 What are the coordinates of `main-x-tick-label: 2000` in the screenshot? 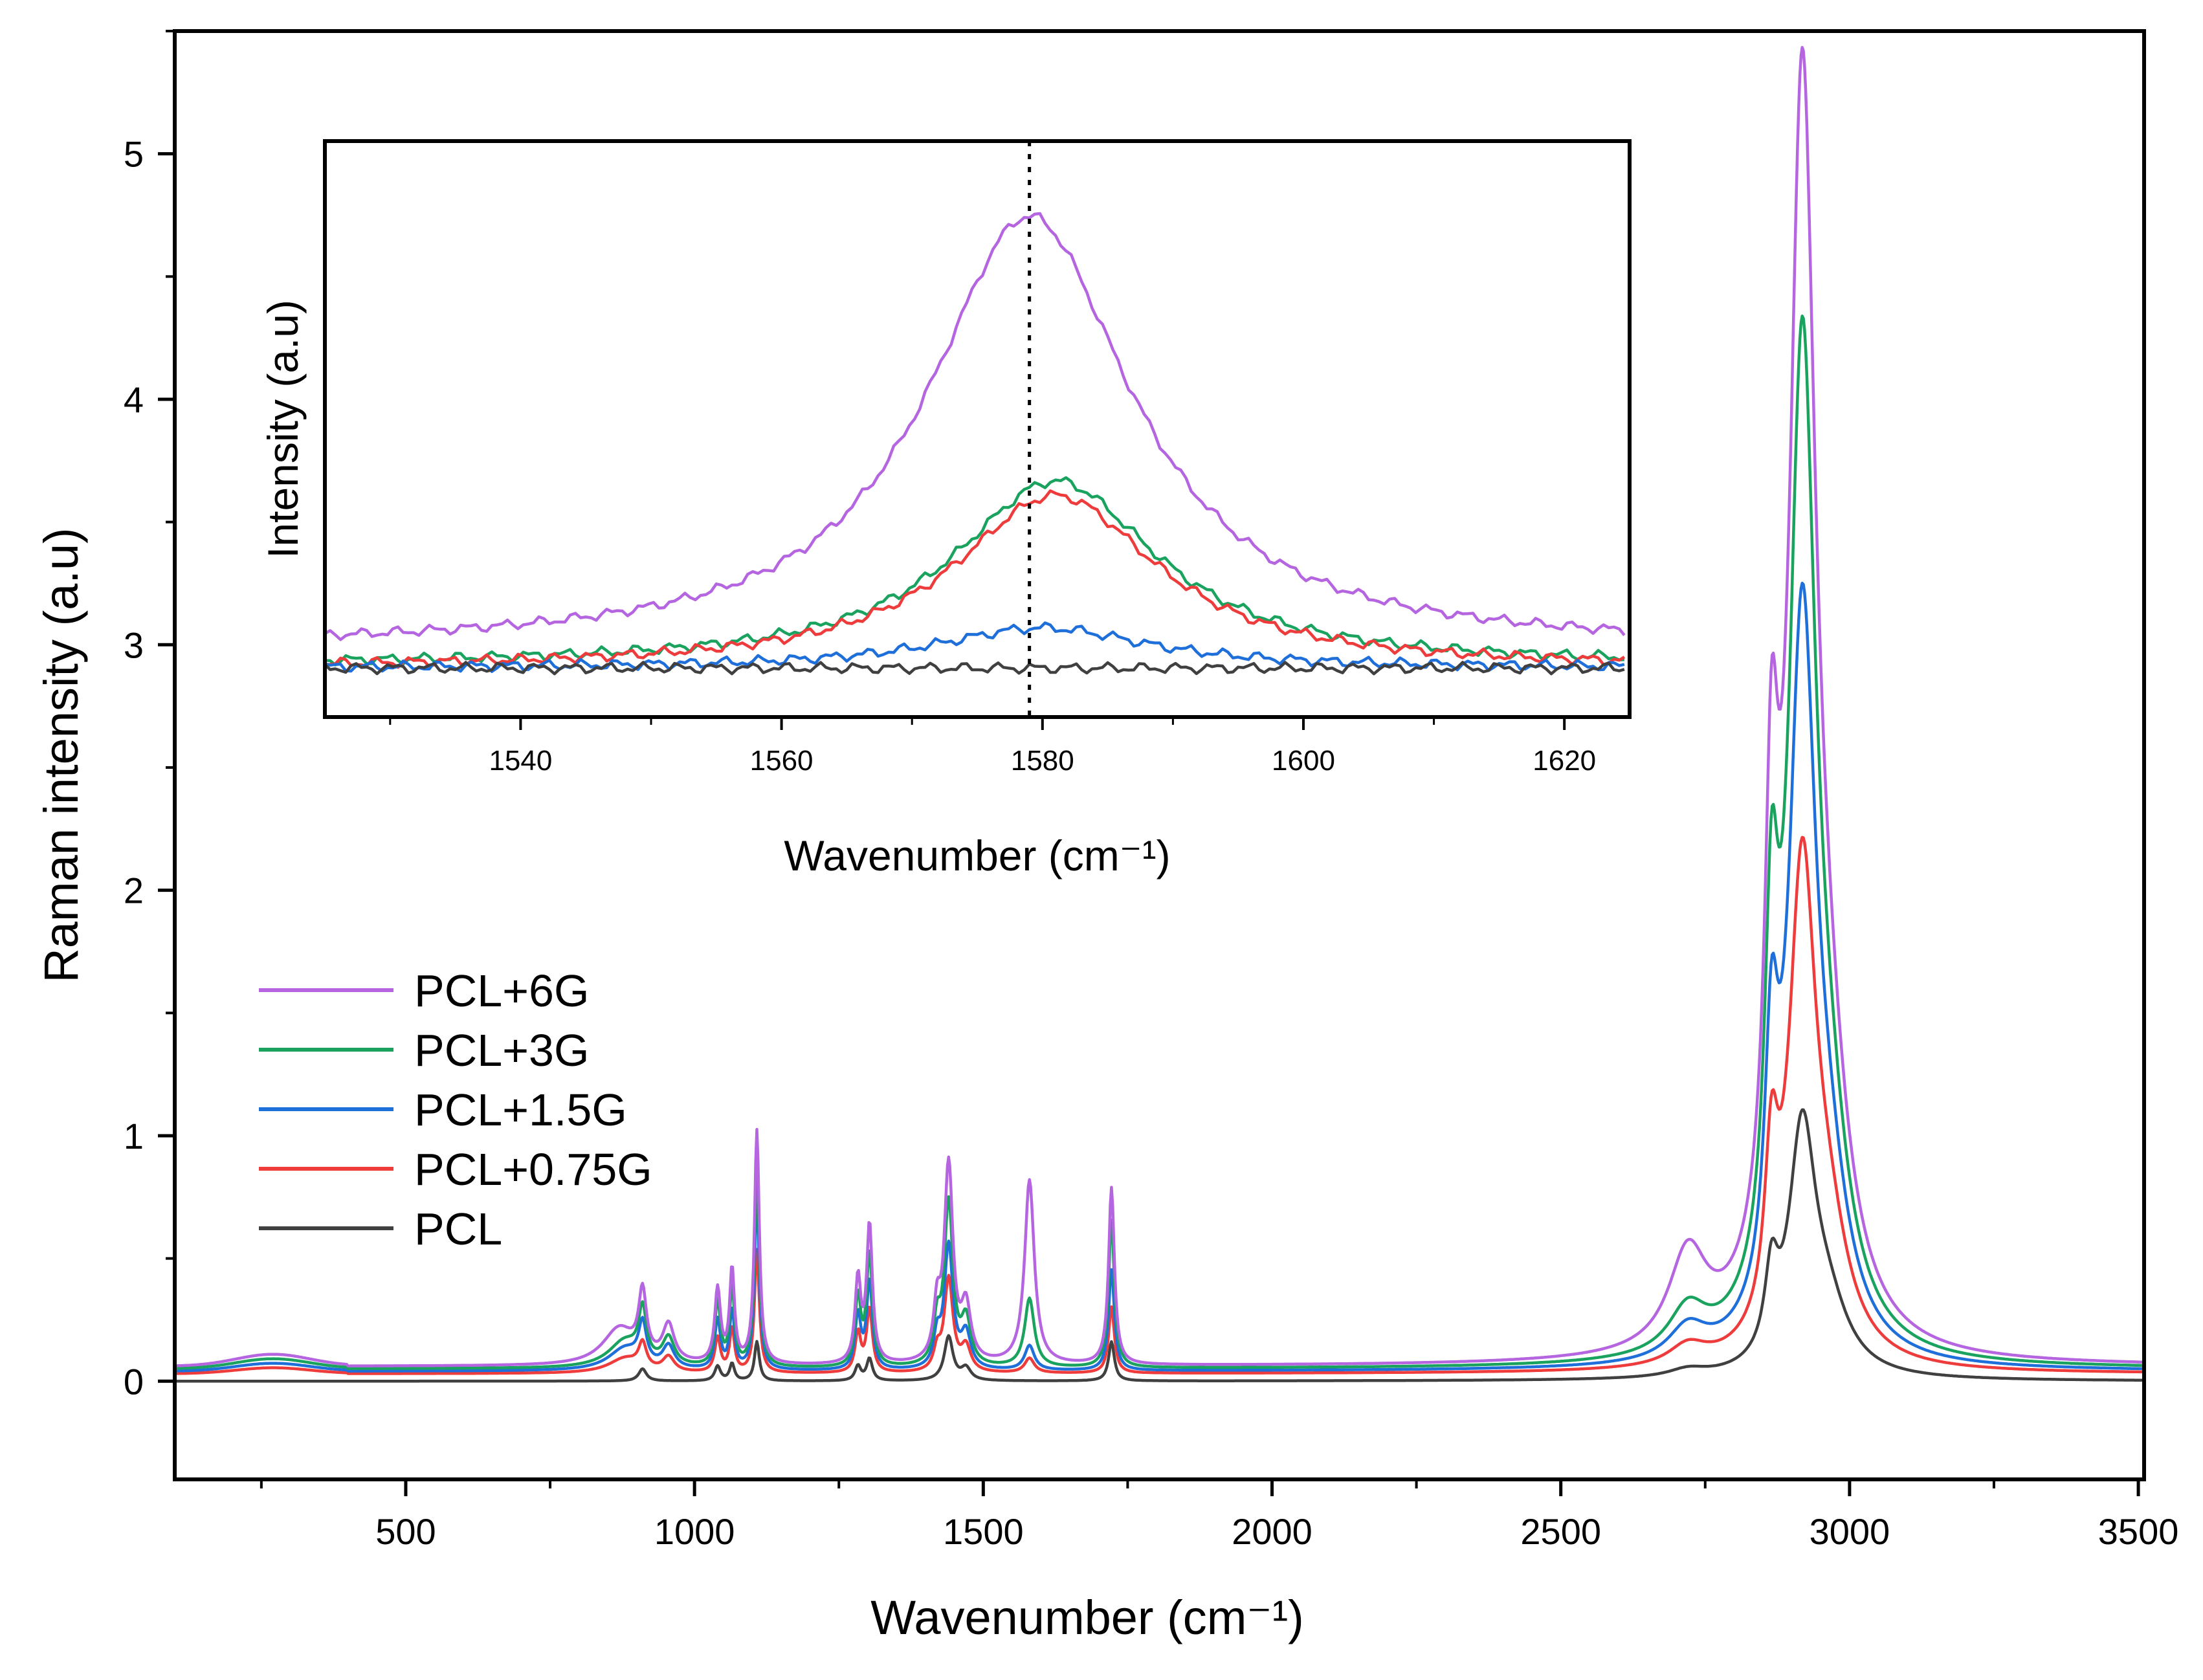 It's located at (1272, 1531).